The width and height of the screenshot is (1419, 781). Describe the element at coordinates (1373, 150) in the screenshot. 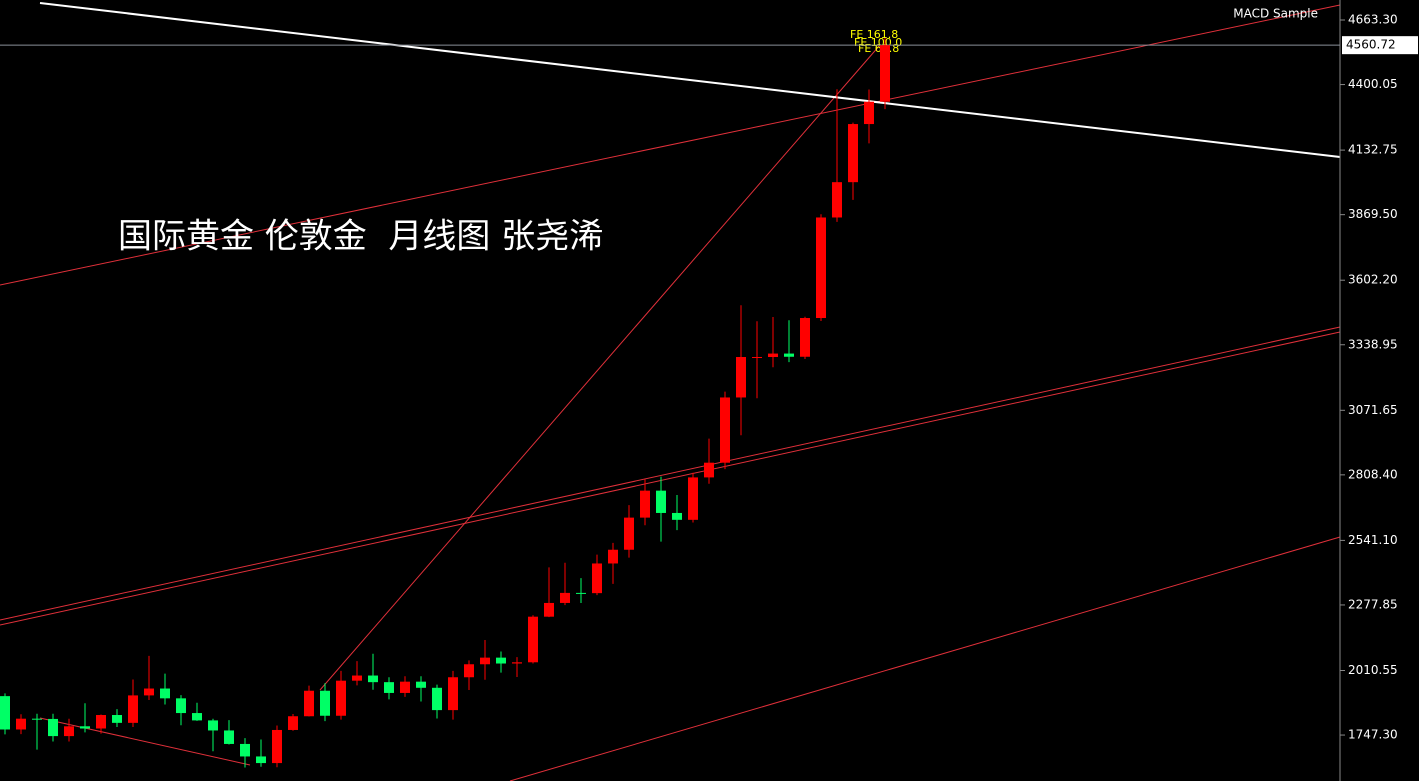

I see `y-tick-label: 4132.75` at that location.